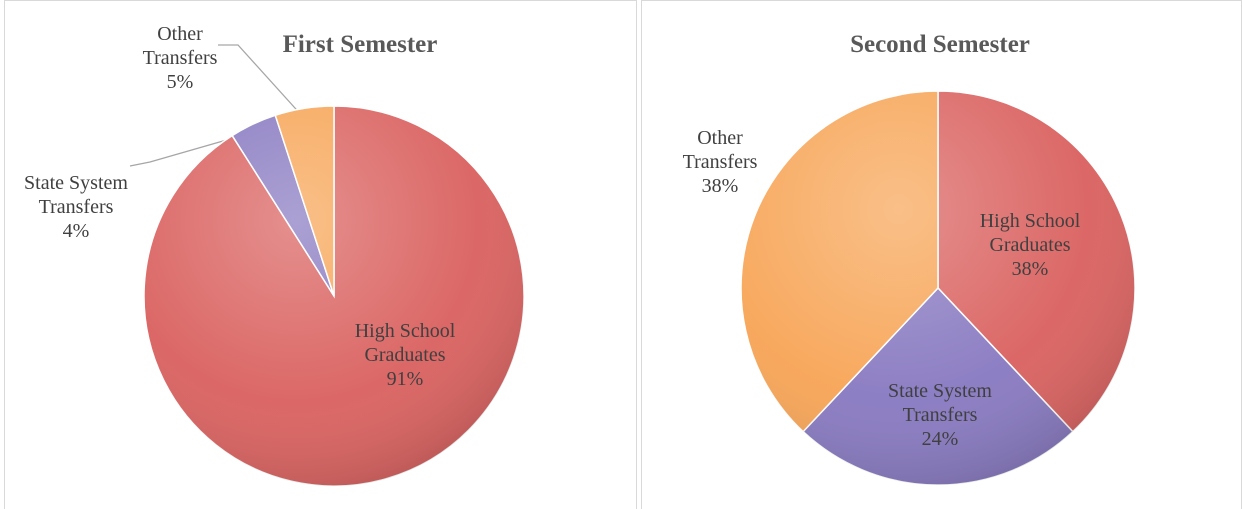 Image resolution: width=1242 pixels, height=509 pixels. What do you see at coordinates (940, 439) in the screenshot?
I see `slice-value: 24%` at bounding box center [940, 439].